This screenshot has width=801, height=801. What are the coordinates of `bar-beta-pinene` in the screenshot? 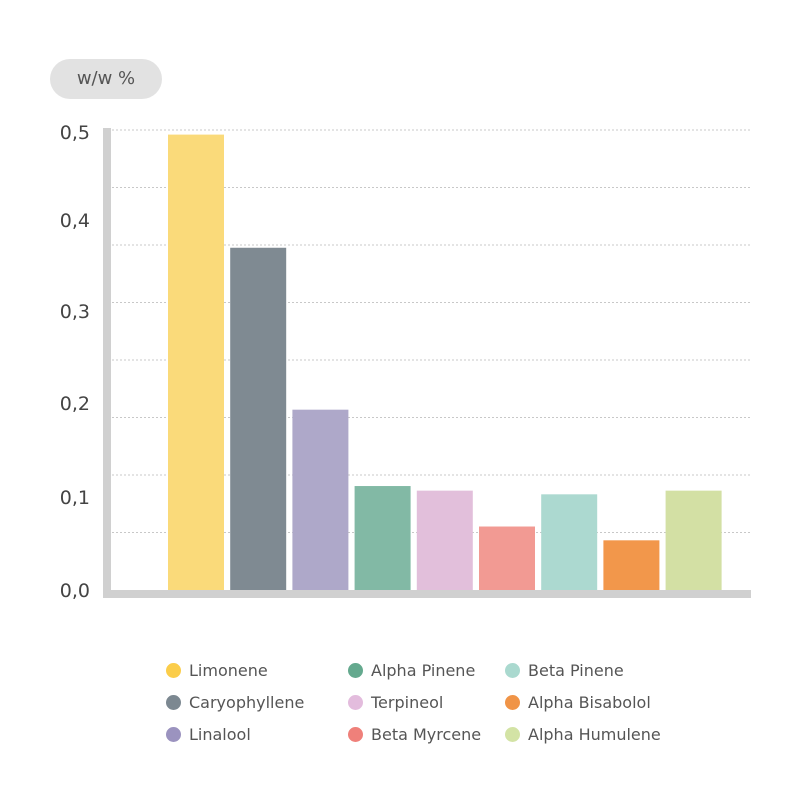 It's located at (569, 542).